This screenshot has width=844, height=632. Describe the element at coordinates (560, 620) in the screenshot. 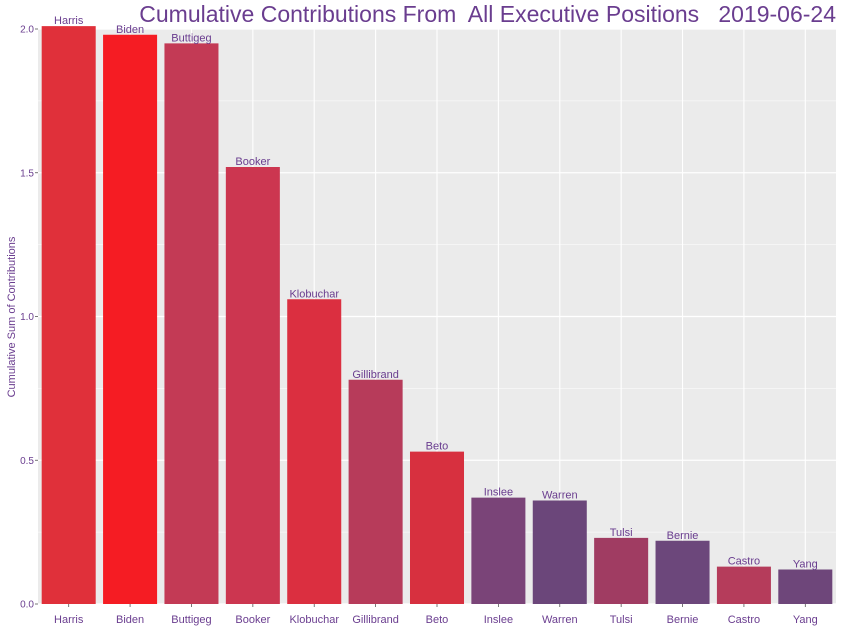

I see `x-tick-label: Warren` at that location.